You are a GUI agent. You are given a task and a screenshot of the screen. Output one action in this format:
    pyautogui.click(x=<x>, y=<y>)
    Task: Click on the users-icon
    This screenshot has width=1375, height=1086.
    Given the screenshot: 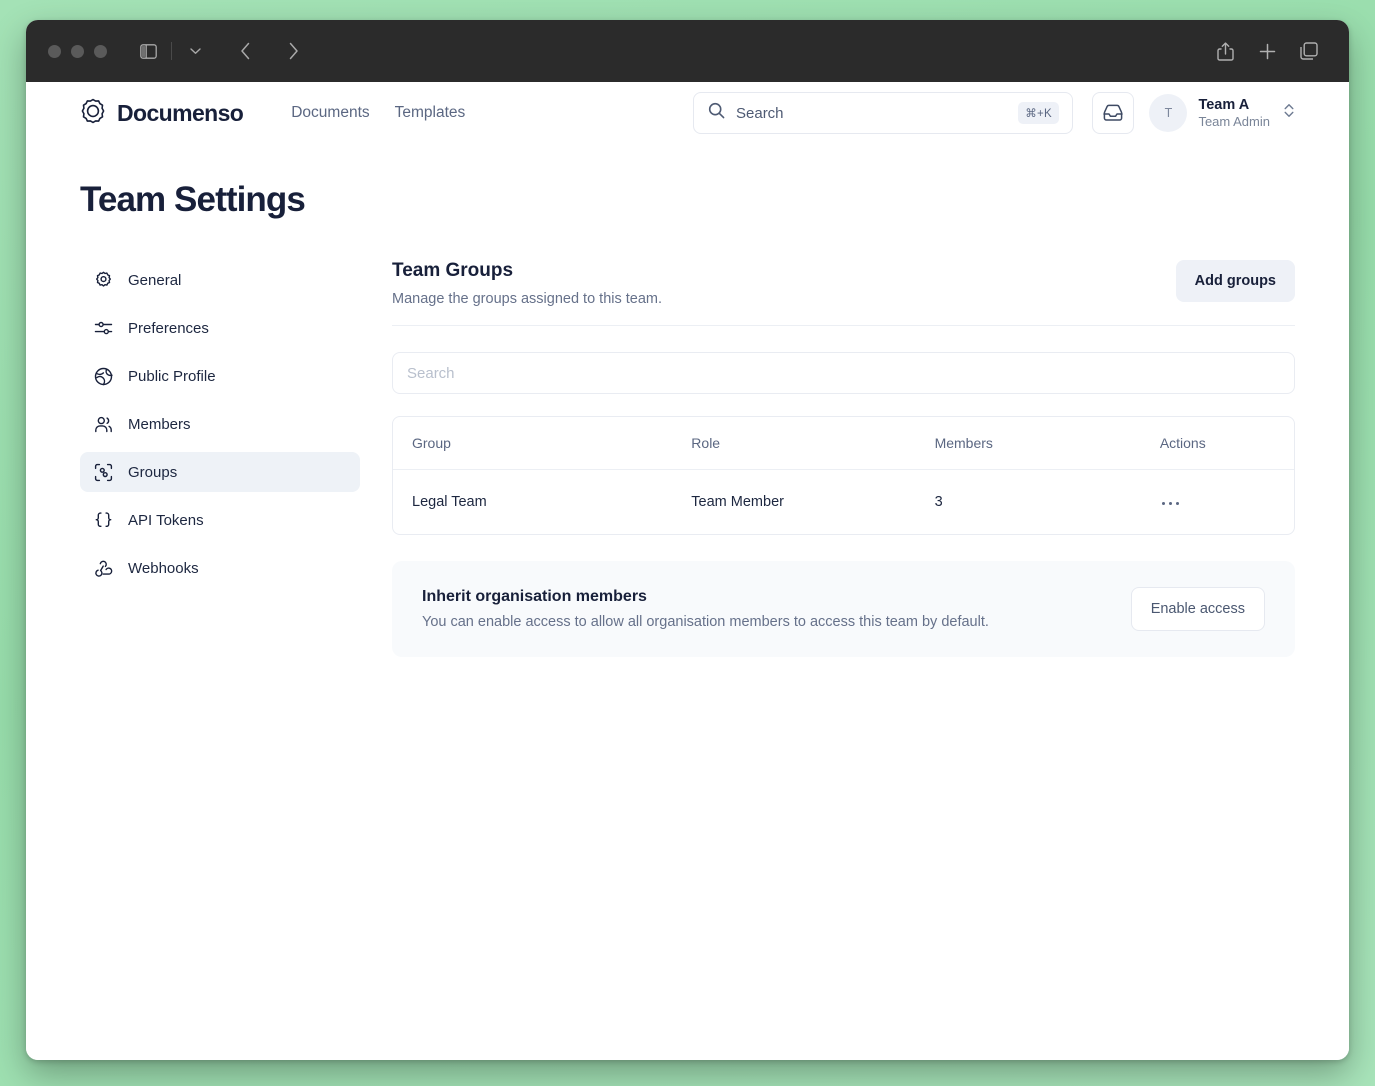 What is the action you would take?
    pyautogui.click(x=103, y=424)
    